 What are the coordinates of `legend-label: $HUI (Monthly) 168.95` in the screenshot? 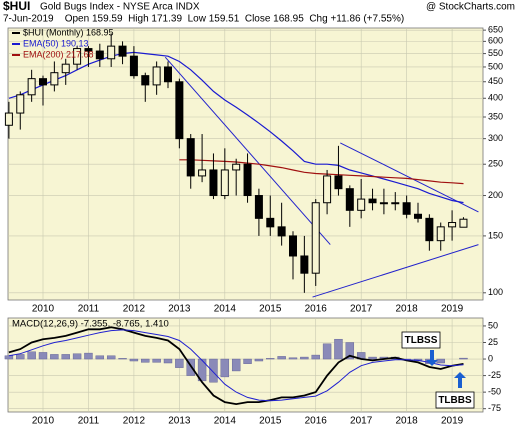 It's located at (68, 32).